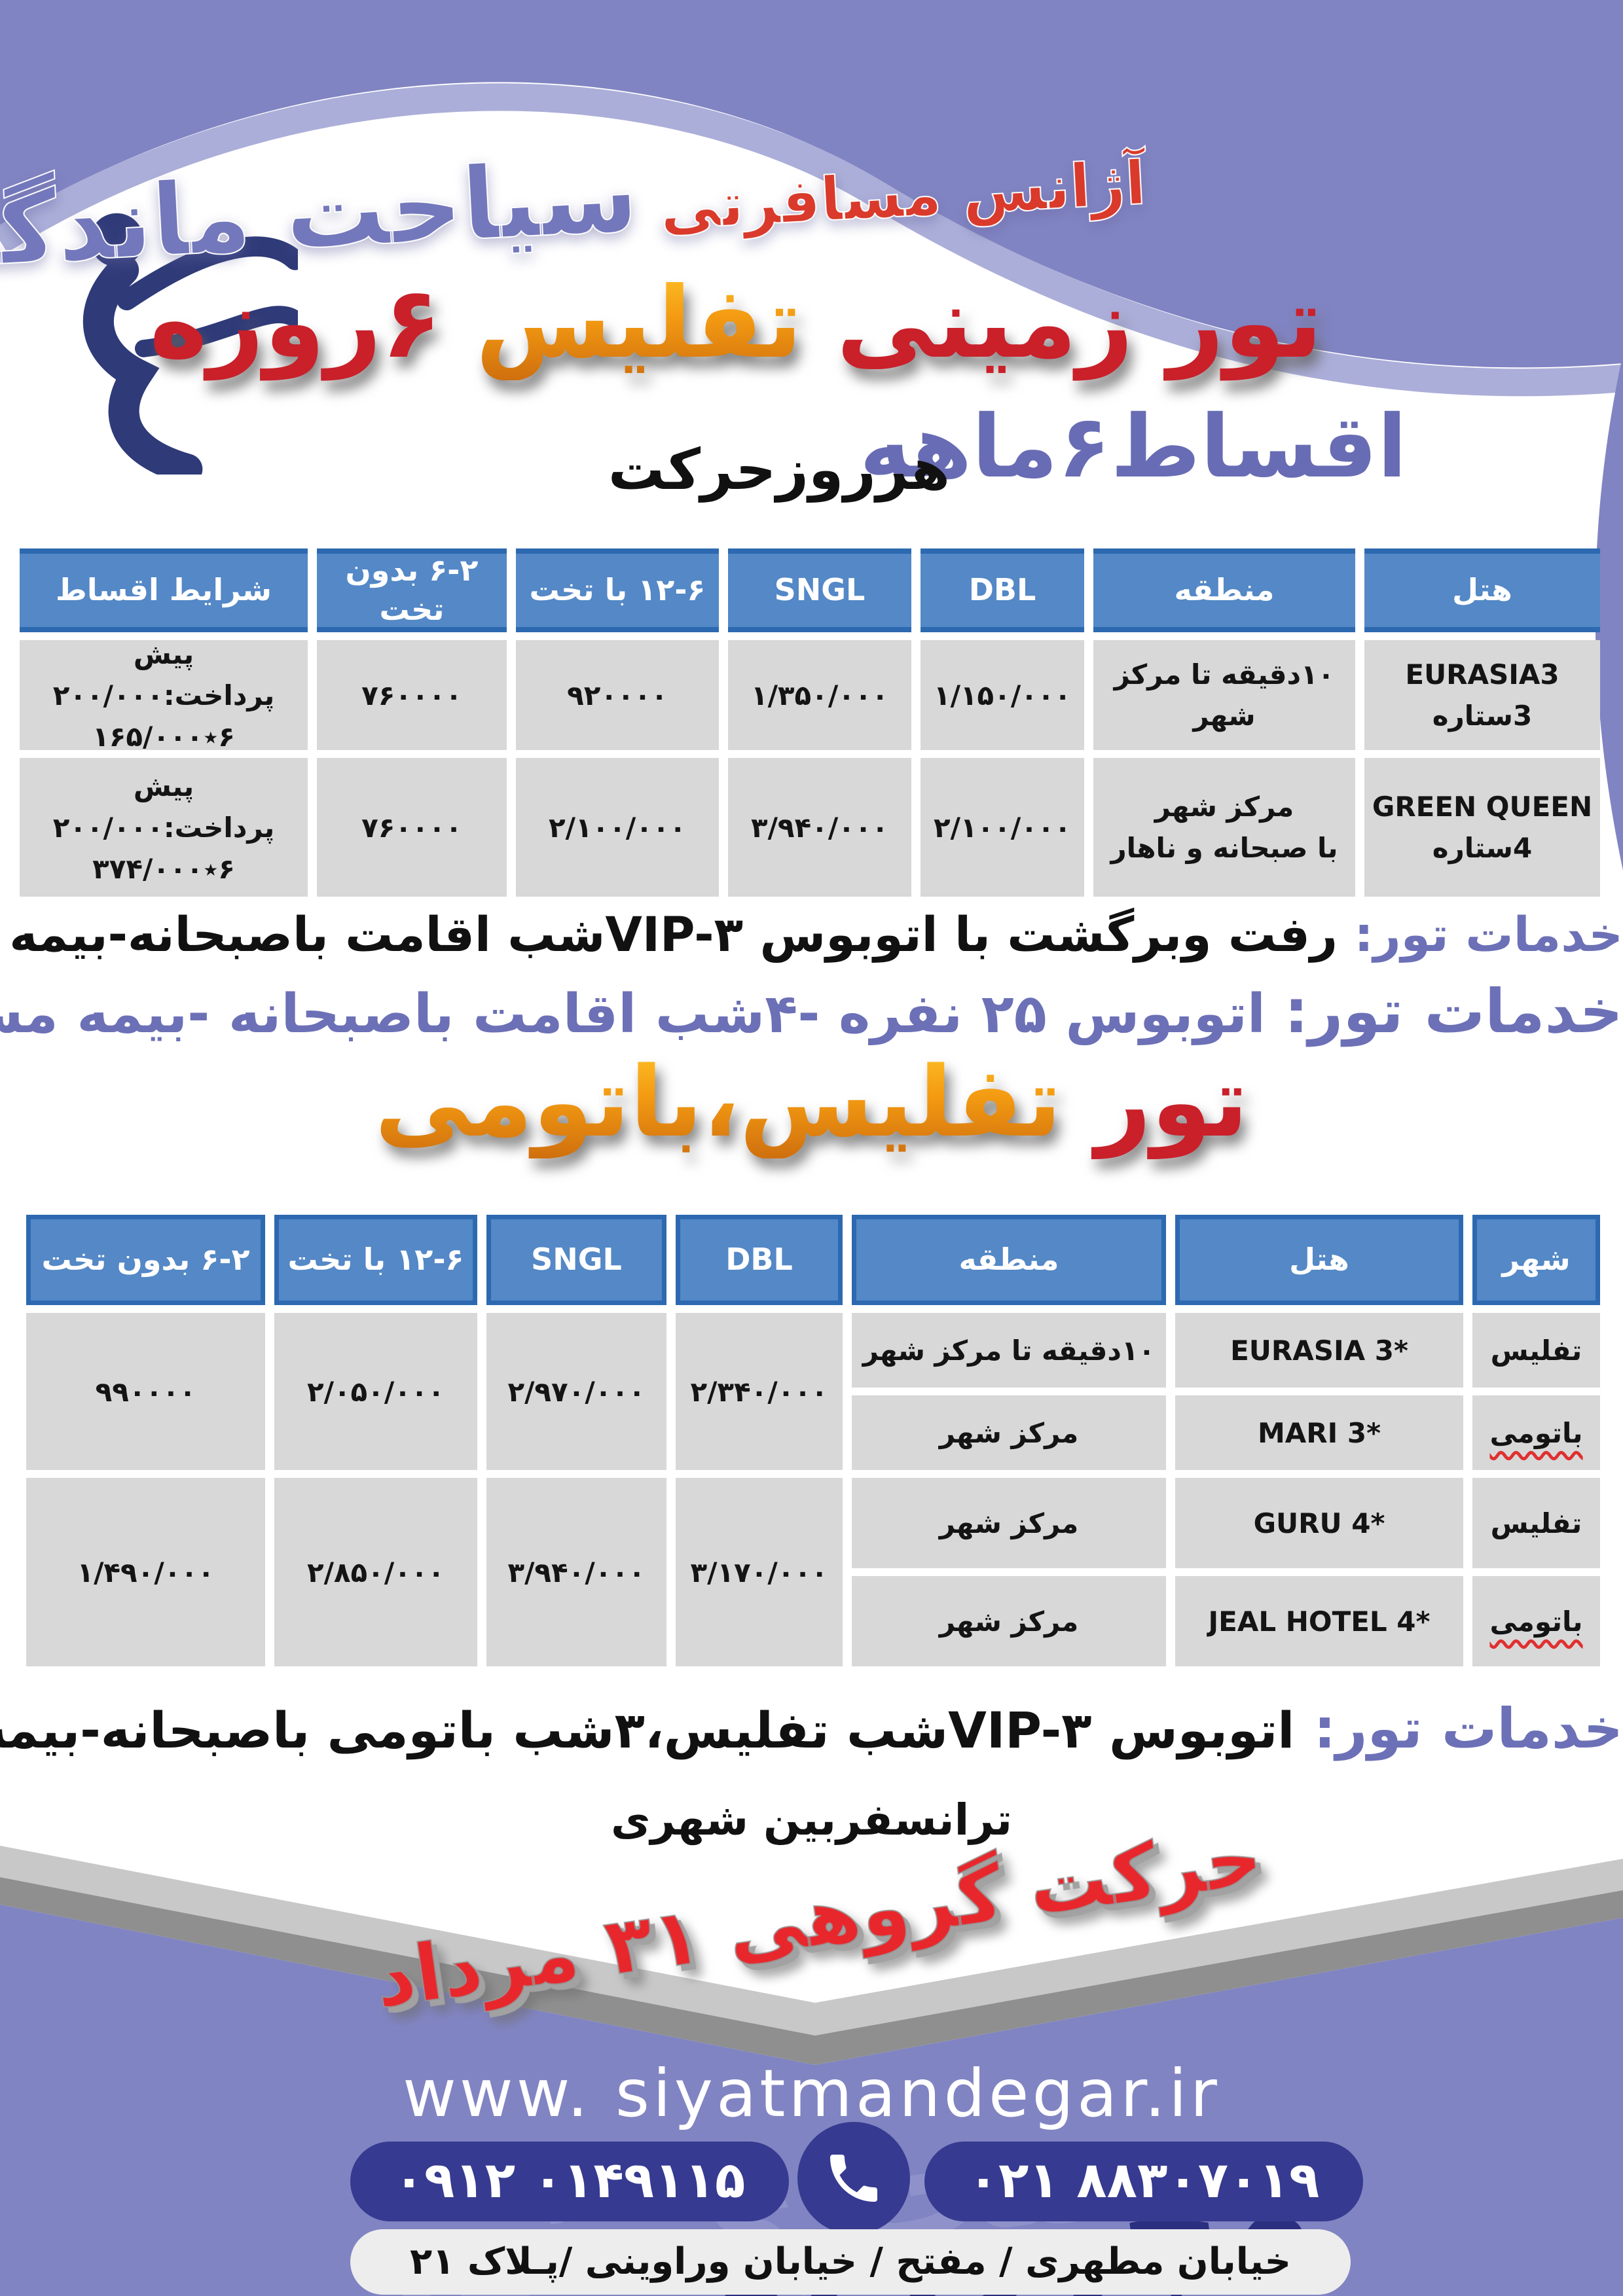  I want to click on title-highlight-tbilisi: تفلیس, so click(639, 323).